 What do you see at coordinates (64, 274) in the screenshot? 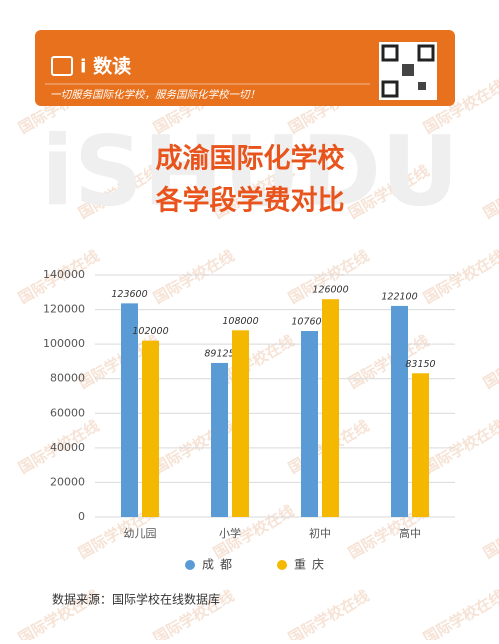
I see `y-tick-label: 140000` at bounding box center [64, 274].